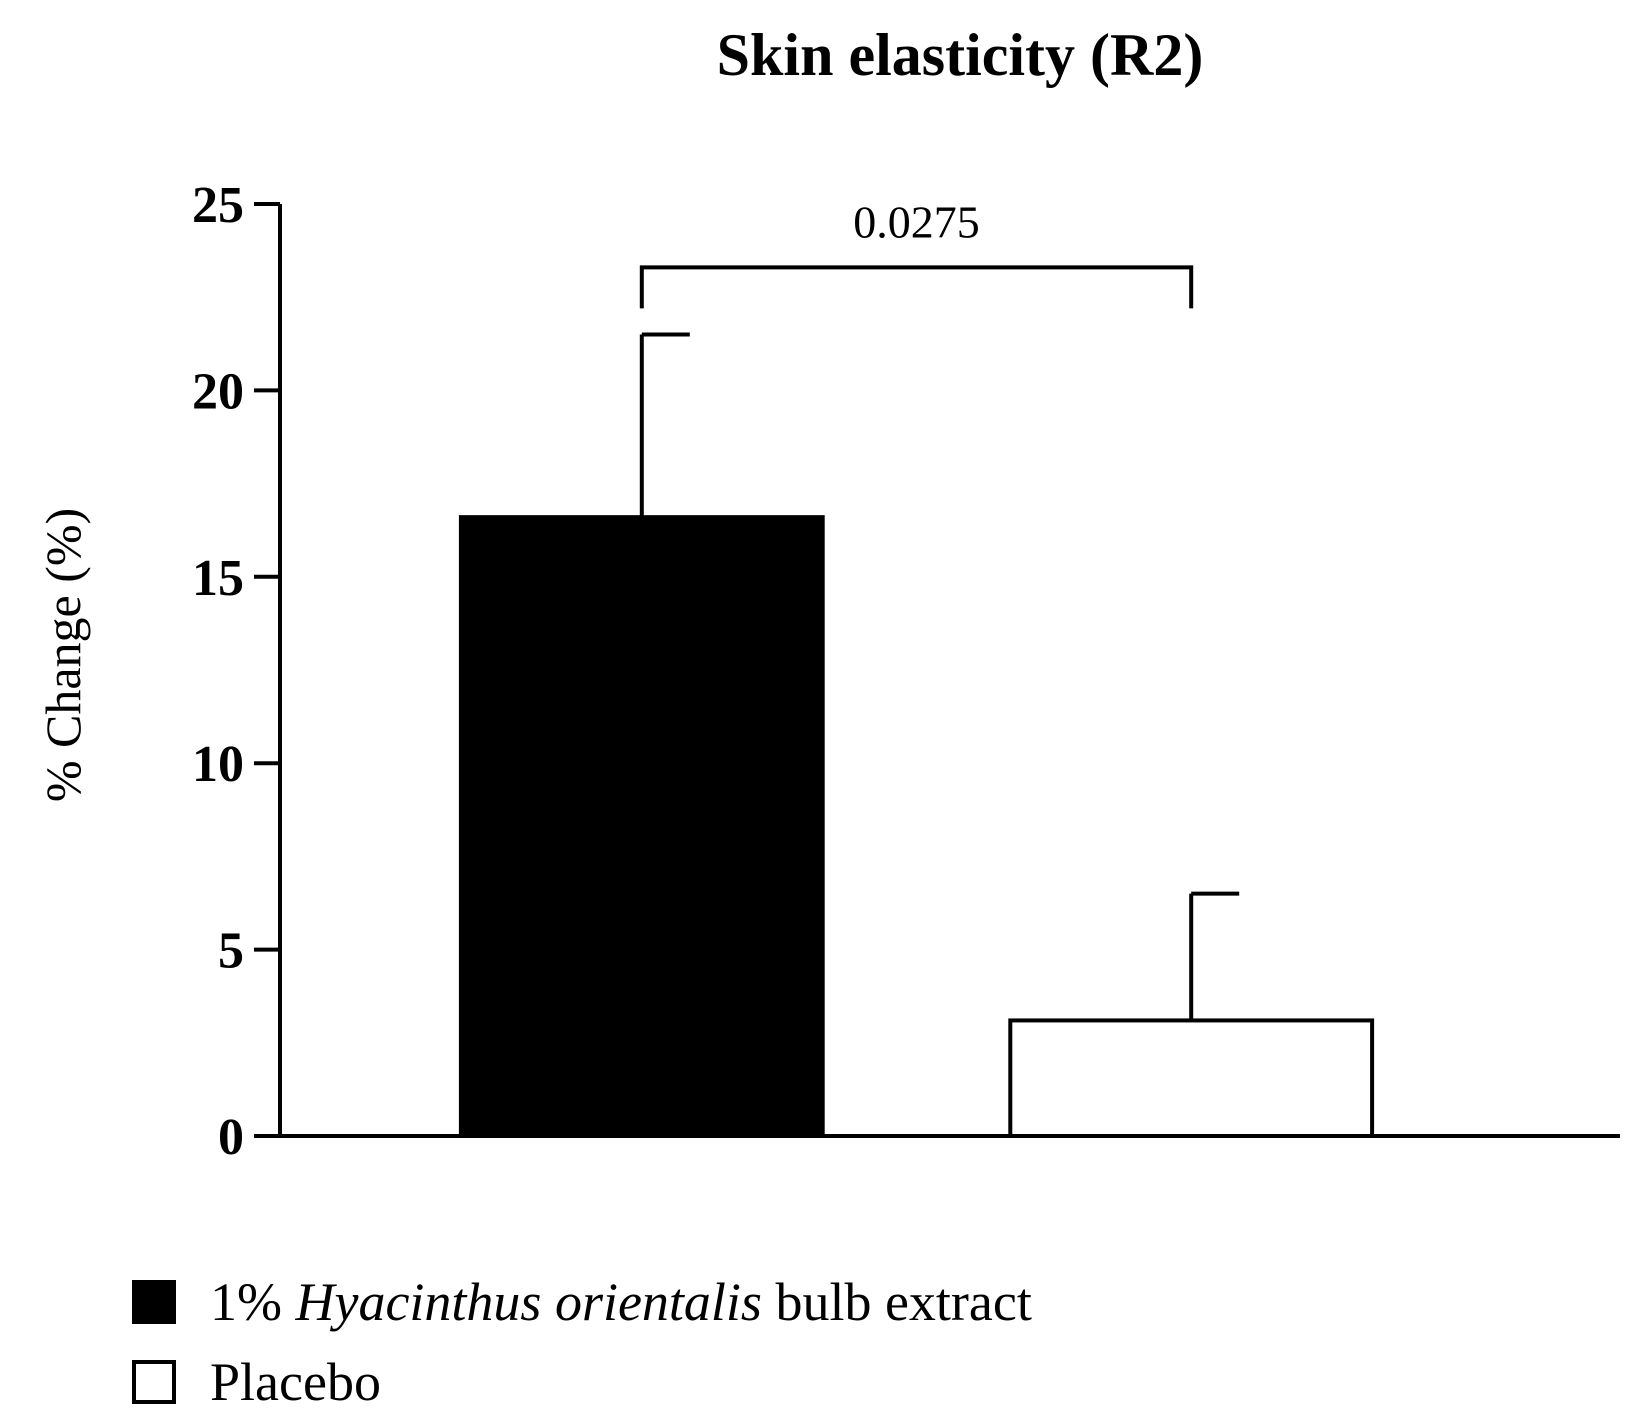 The image size is (1647, 1422). I want to click on legend-label-placebo: Placebo, so click(295, 1382).